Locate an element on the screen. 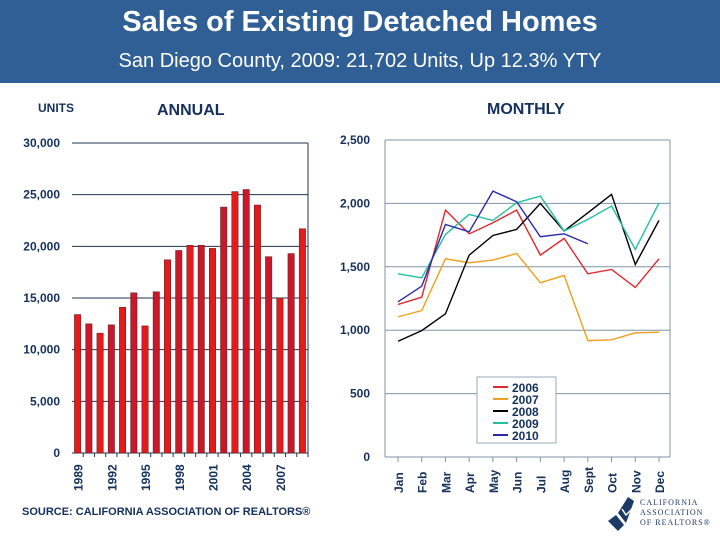  x-tick-label-Jun: Jun is located at coordinates (518, 482).